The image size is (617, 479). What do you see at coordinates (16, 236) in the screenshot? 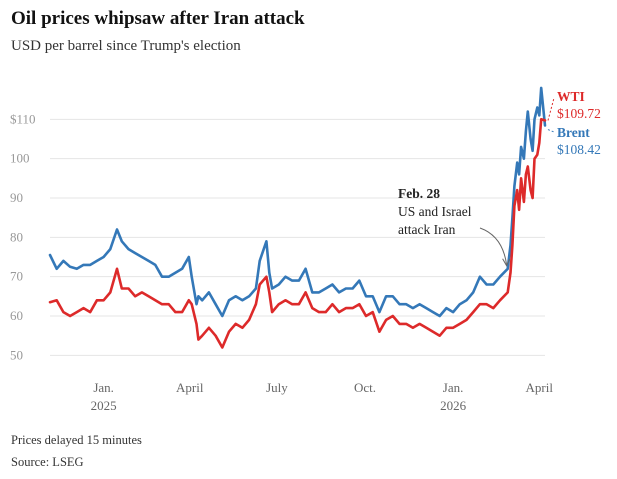
I see `y-tick-label: 80` at bounding box center [16, 236].